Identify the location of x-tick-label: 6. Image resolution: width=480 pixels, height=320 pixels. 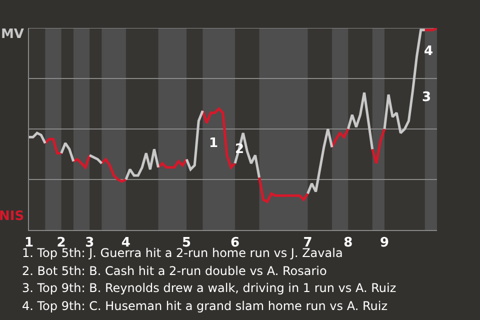
(235, 243).